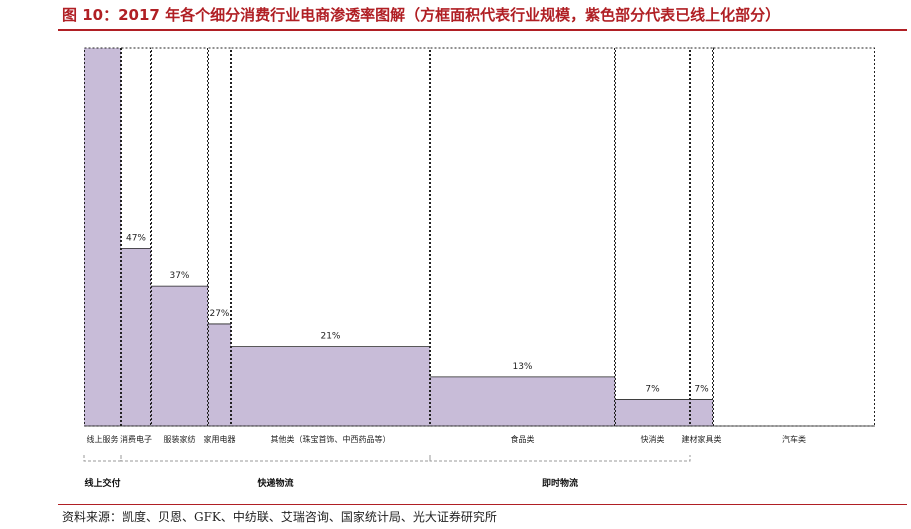 This screenshot has height=529, width=911. I want to click on data-label: 27%, so click(219, 314).